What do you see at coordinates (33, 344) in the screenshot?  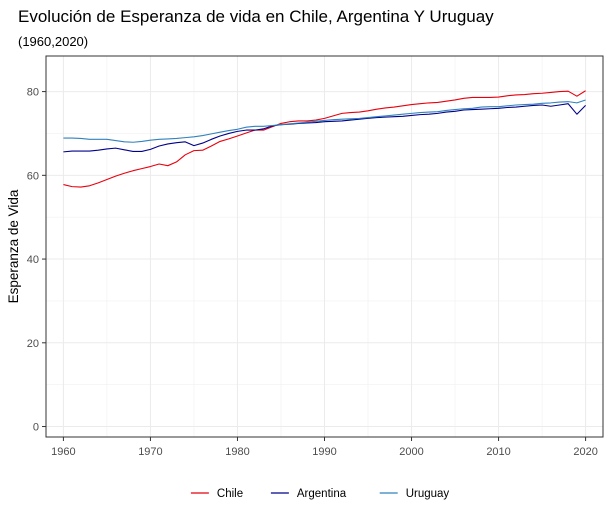 I see `y-tick-label: 20` at bounding box center [33, 344].